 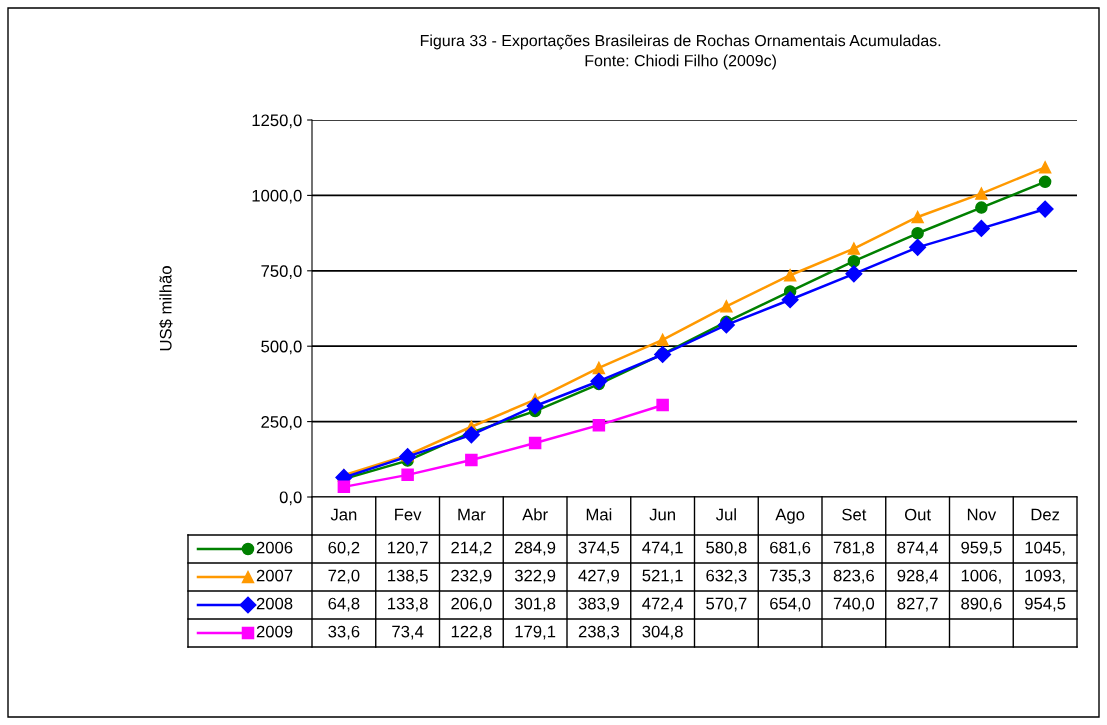 I want to click on data-label: 823,6, so click(x=853, y=576).